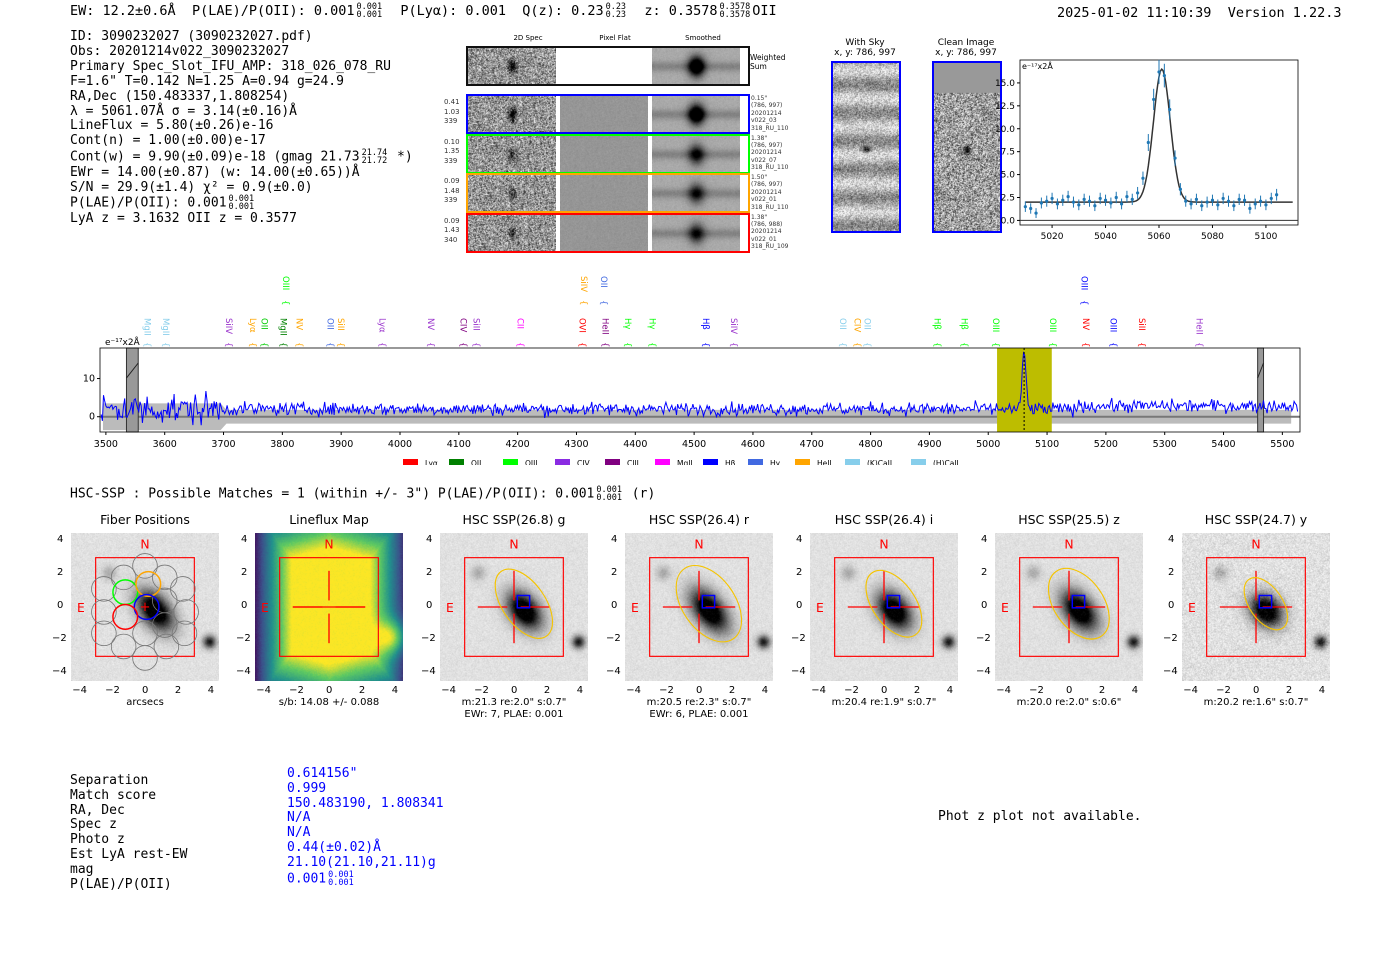  Describe the element at coordinates (764, 121) in the screenshot. I see `fiber-meta-line: v022_03` at that location.